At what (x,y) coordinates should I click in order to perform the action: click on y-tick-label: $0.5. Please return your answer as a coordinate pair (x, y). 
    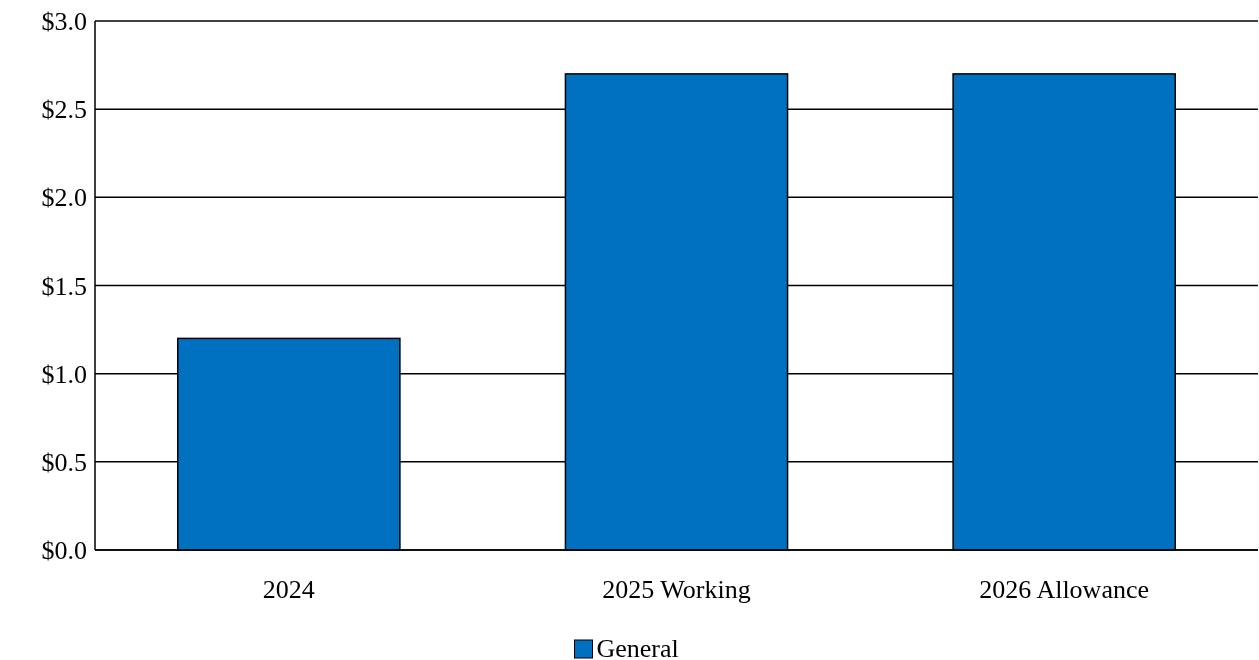
    Looking at the image, I should click on (64, 462).